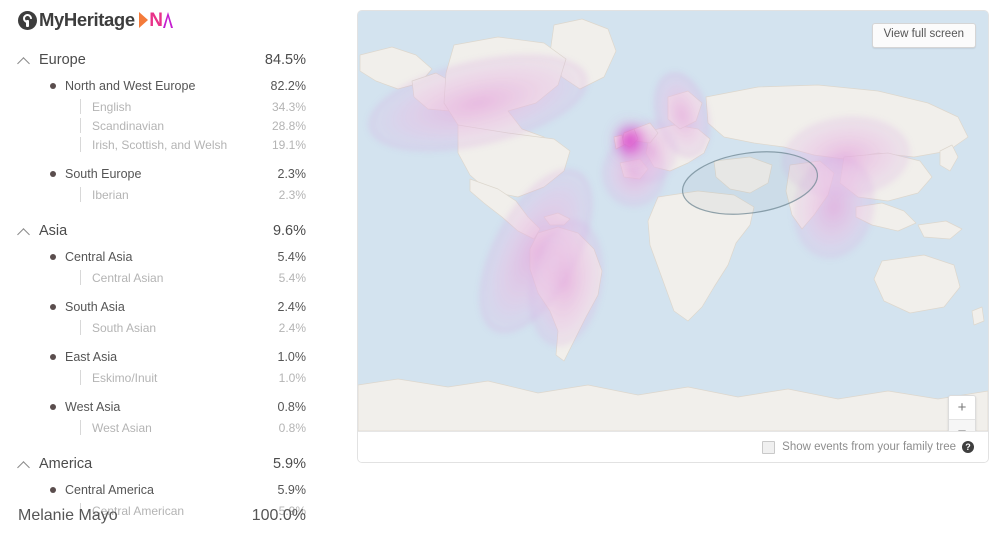 This screenshot has height=542, width=1000. What do you see at coordinates (769, 447) in the screenshot?
I see `show-family-tree-events-checkbox` at bounding box center [769, 447].